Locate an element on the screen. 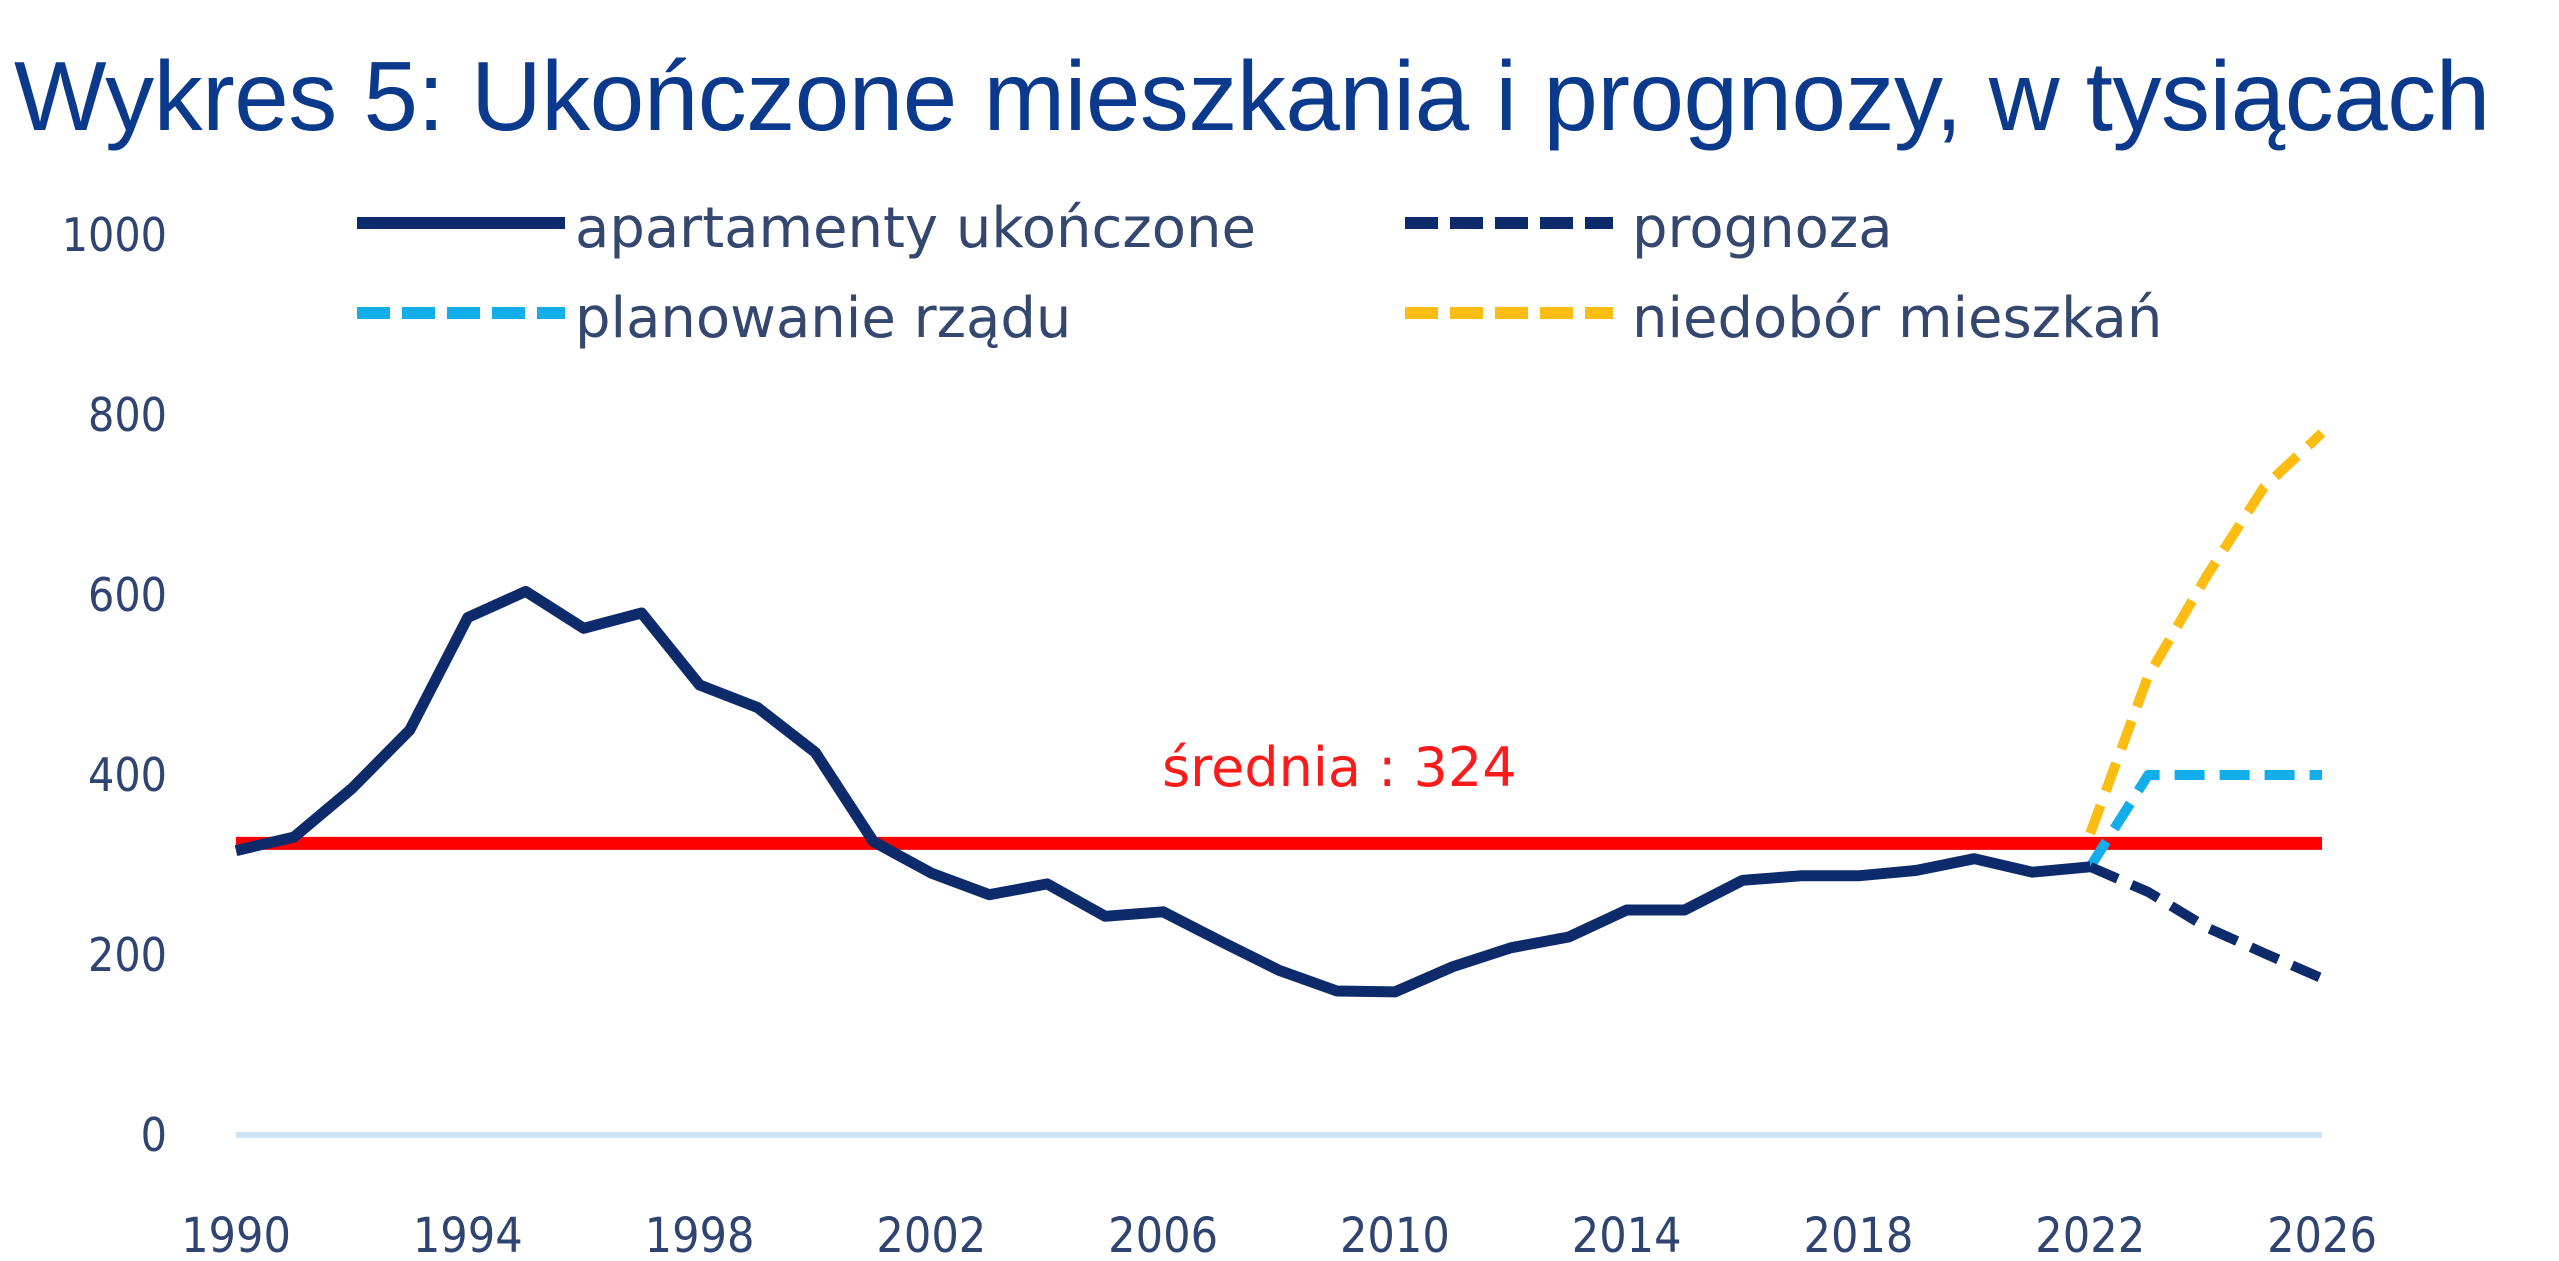 The height and width of the screenshot is (1261, 2559). y-tick-label: 600 is located at coordinates (127, 595).